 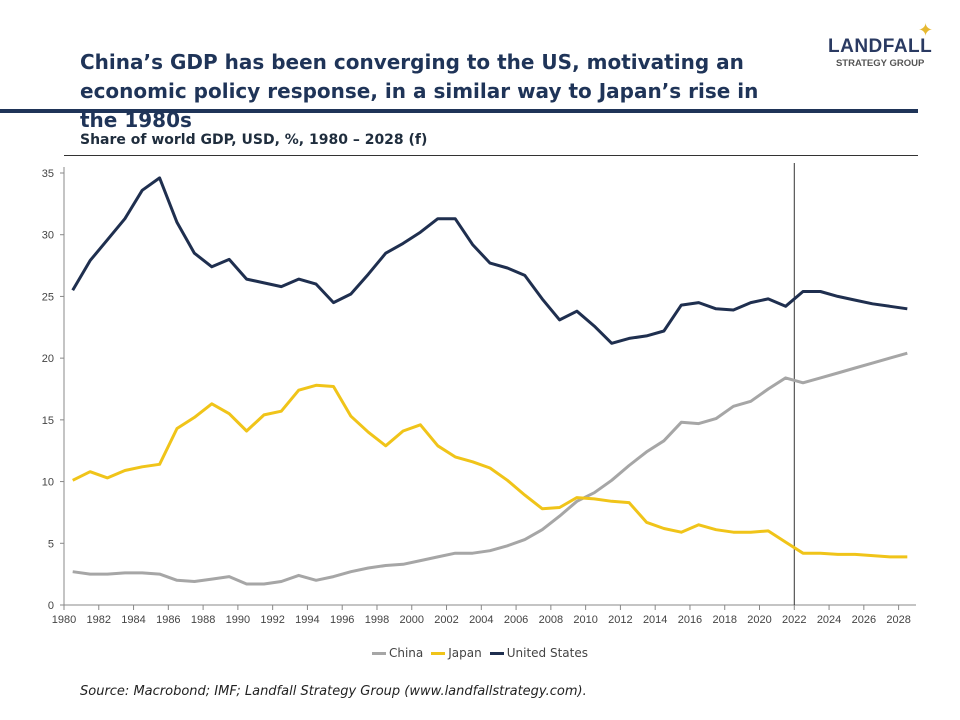 I want to click on x-tick-label: 1980, so click(x=64, y=620).